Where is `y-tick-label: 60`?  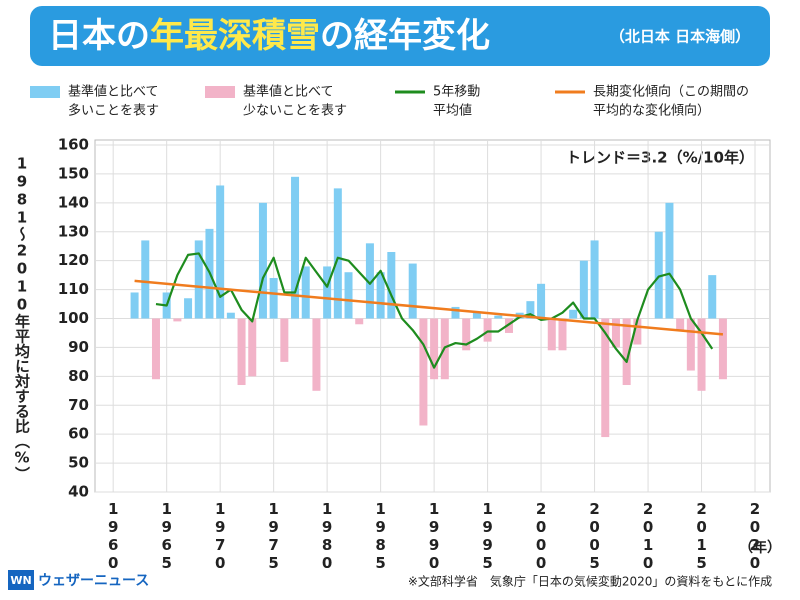 y-tick-label: 60 is located at coordinates (78, 434).